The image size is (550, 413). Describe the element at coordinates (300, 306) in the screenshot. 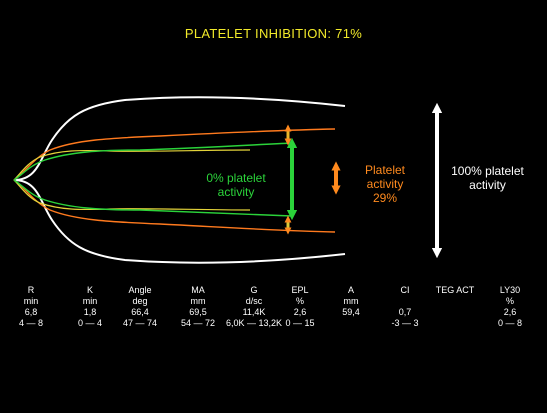

I see `param-column-epl: EPL % 2,6 0 — 15` at that location.